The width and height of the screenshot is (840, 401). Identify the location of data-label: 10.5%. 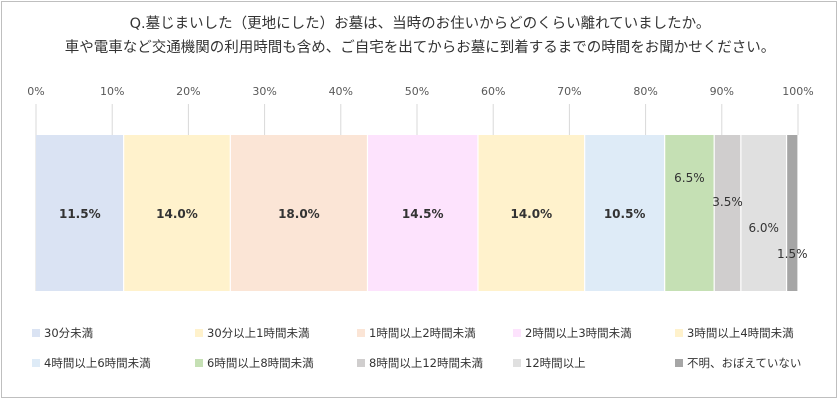
(625, 214).